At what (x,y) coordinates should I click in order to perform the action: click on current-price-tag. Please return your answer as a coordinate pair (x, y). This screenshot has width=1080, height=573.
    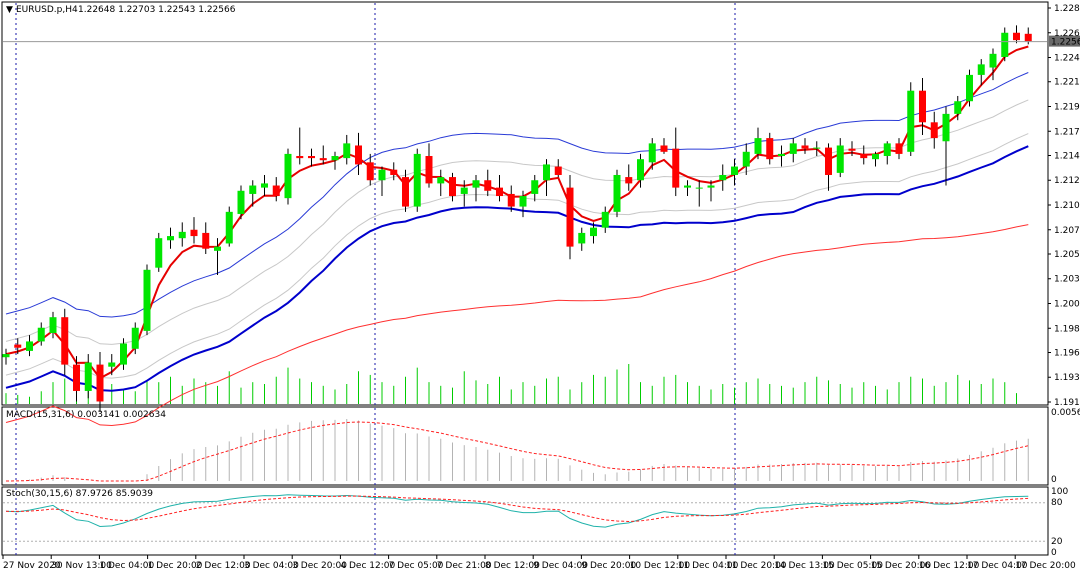
    Looking at the image, I should click on (1064, 41).